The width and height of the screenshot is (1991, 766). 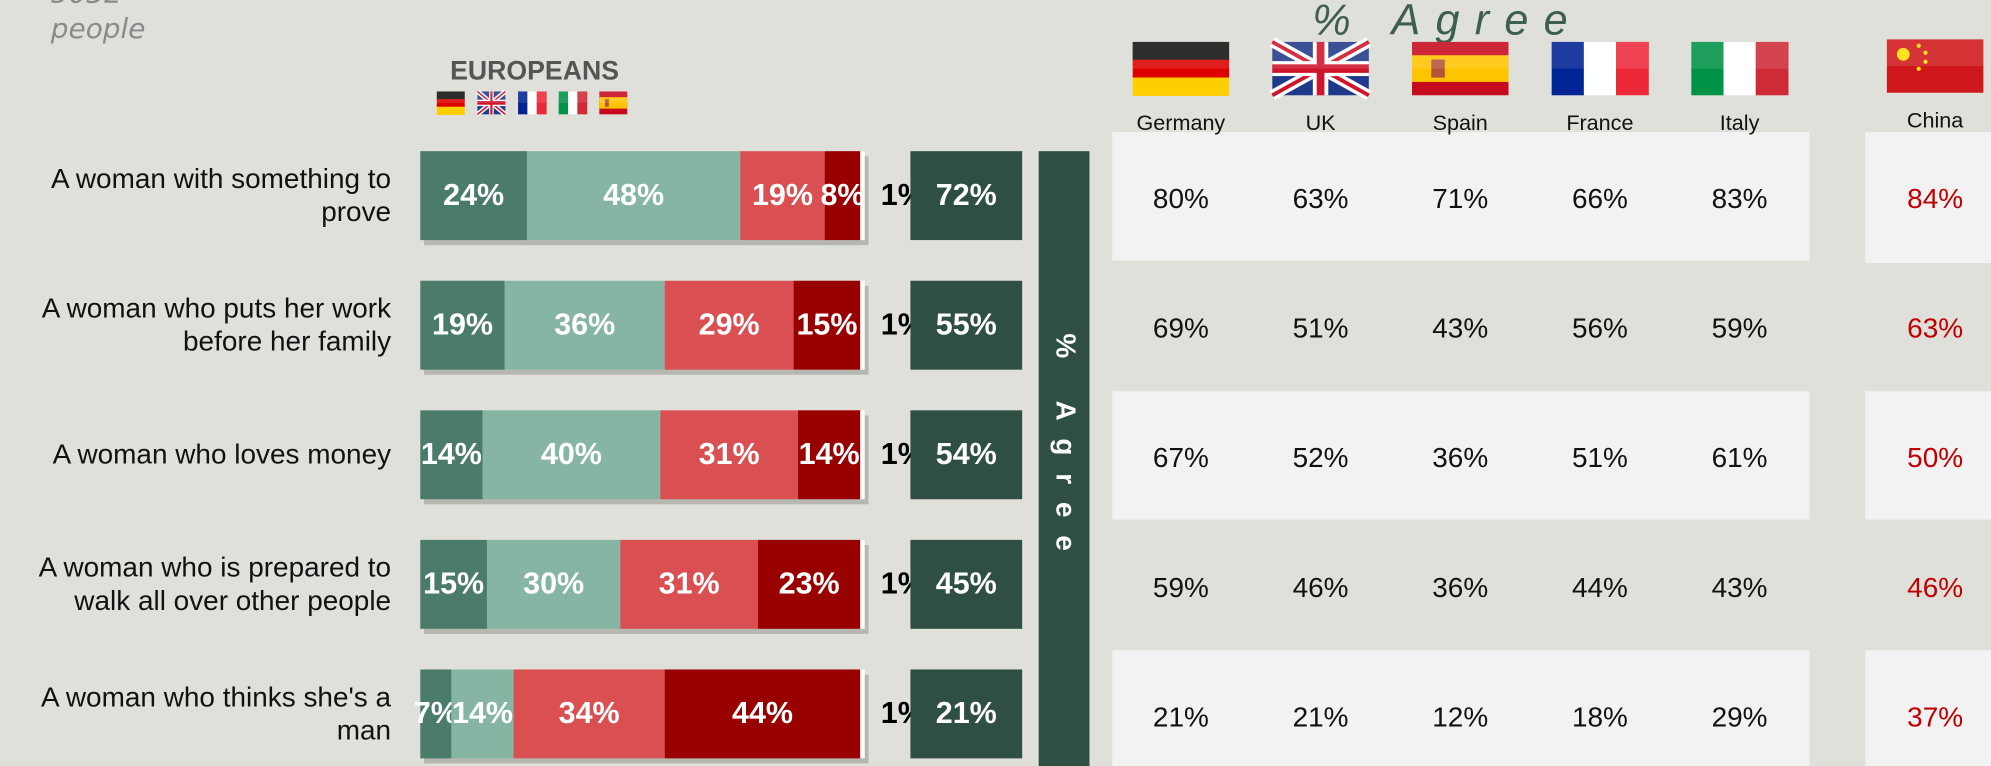 I want to click on table-cell: 67%, so click(x=1181, y=457).